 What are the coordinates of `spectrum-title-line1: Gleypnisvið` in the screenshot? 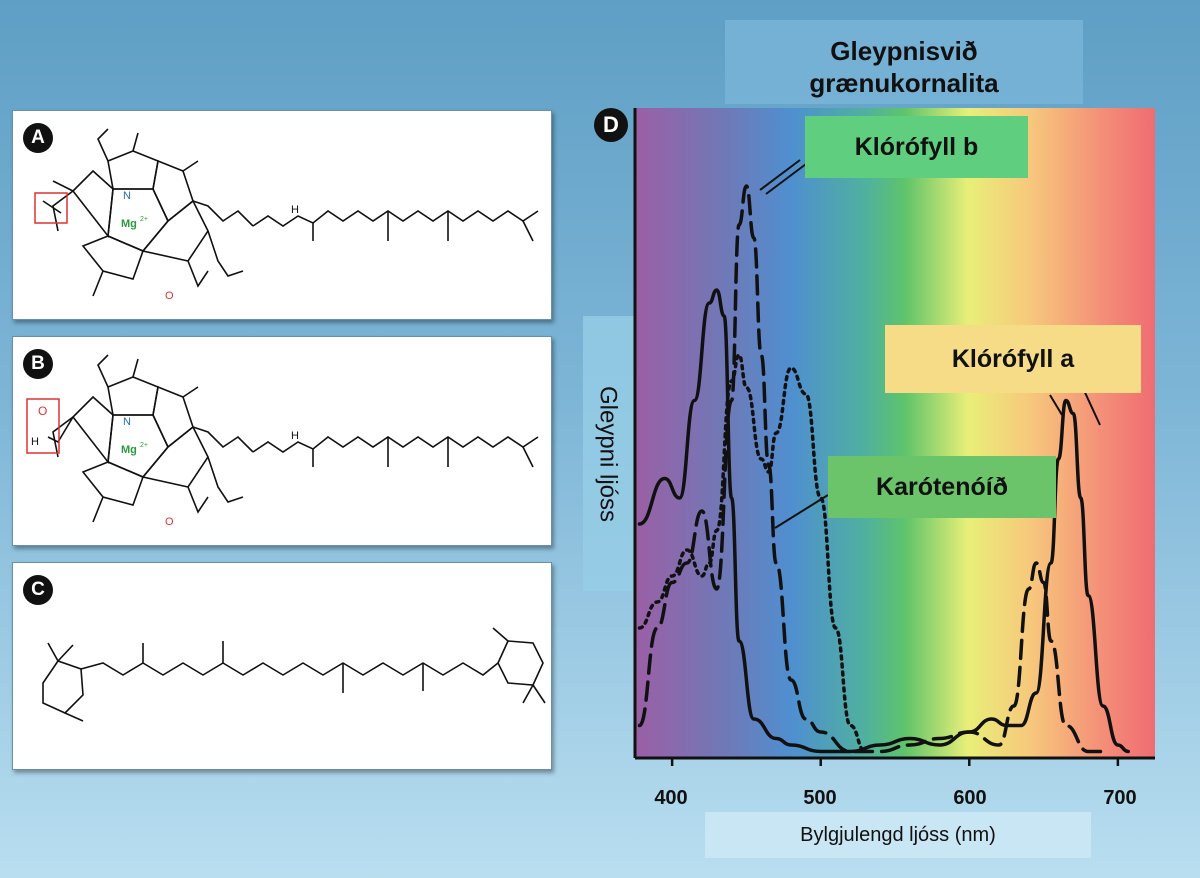 It's located at (904, 51).